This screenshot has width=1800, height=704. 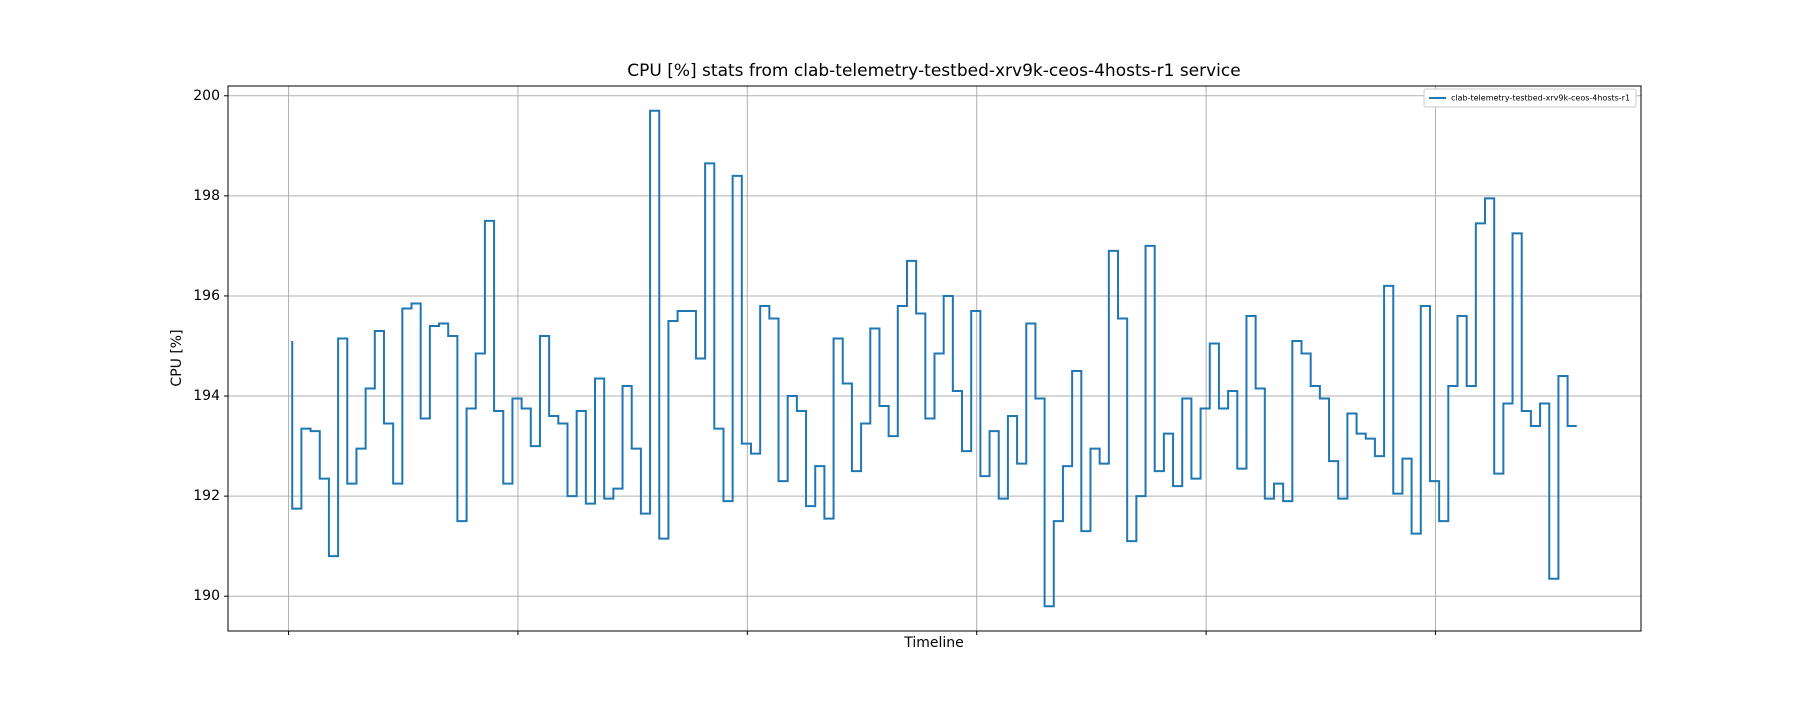 What do you see at coordinates (206, 496) in the screenshot?
I see `y-tick-label: 192` at bounding box center [206, 496].